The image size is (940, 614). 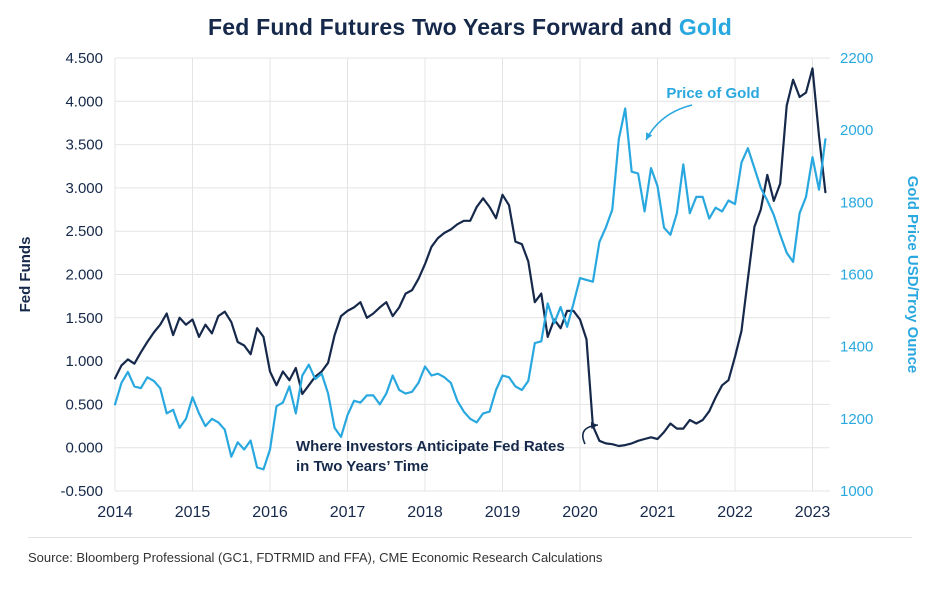 I want to click on svg-text: 4.500, so click(x=84, y=58).